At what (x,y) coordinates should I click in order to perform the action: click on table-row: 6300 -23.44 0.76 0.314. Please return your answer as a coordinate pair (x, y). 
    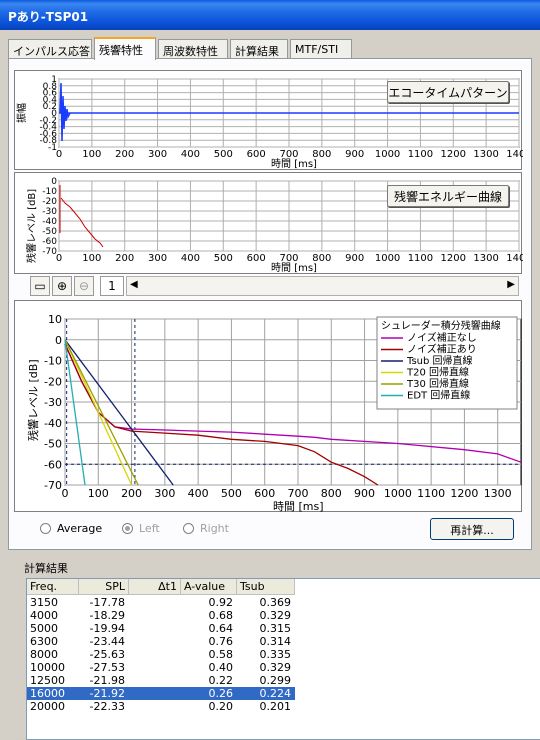
    Looking at the image, I should click on (161, 641).